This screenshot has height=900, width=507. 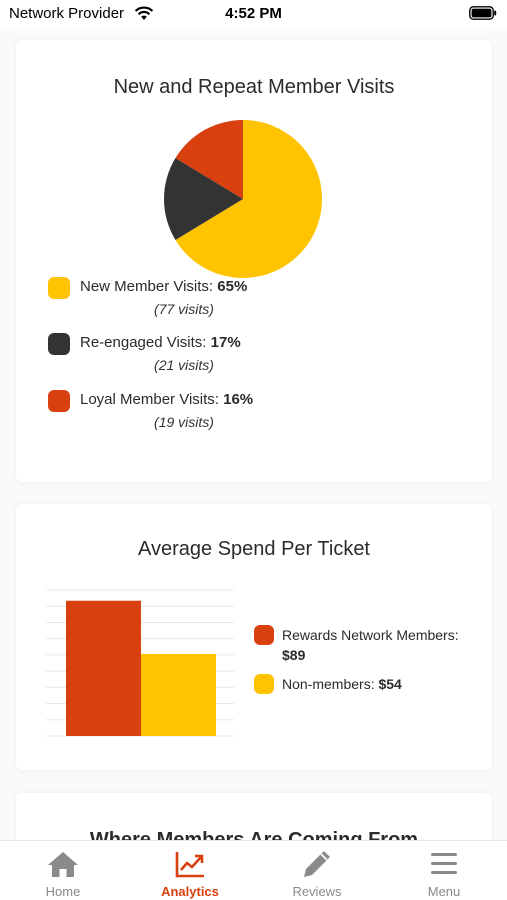 I want to click on pie-slice-new-member-visits, so click(x=248, y=199).